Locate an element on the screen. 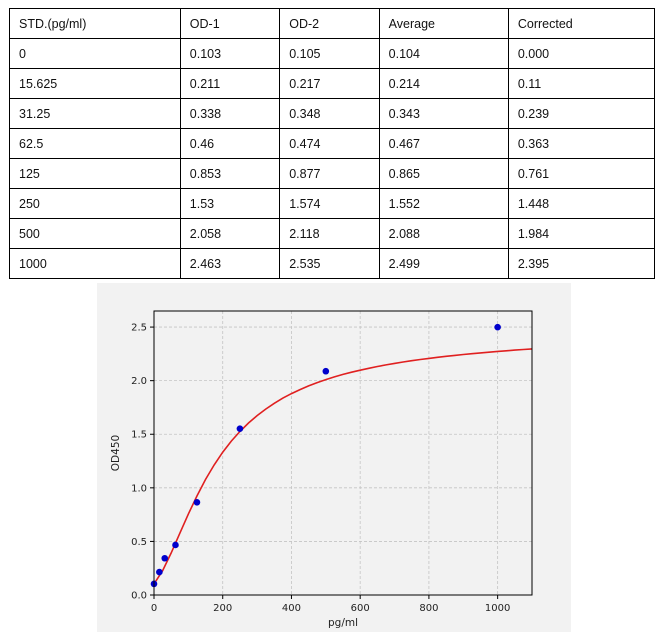  cell-od1: 0.338 is located at coordinates (230, 113).